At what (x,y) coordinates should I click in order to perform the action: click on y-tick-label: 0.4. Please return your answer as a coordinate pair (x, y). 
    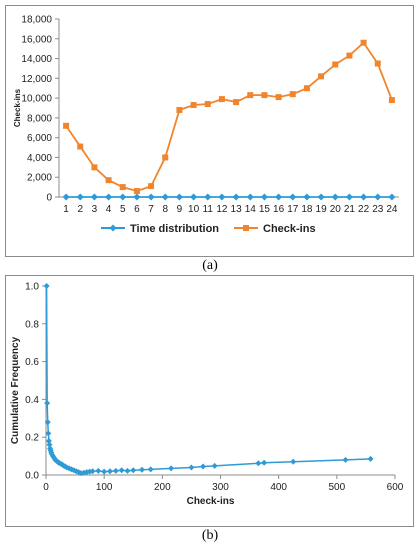
    Looking at the image, I should click on (32, 400).